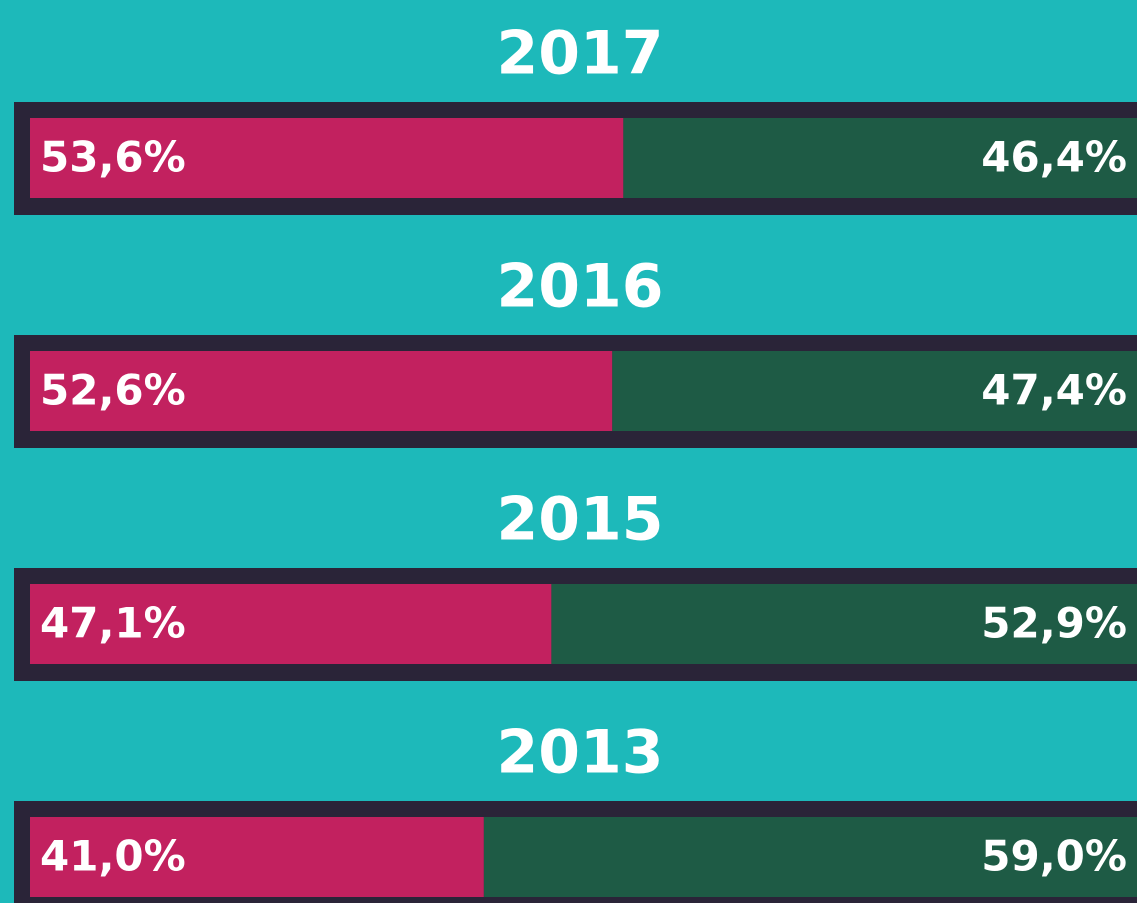 Image resolution: width=1137 pixels, height=903 pixels. Describe the element at coordinates (1054, 856) in the screenshot. I see `value-label: 59,0%` at that location.